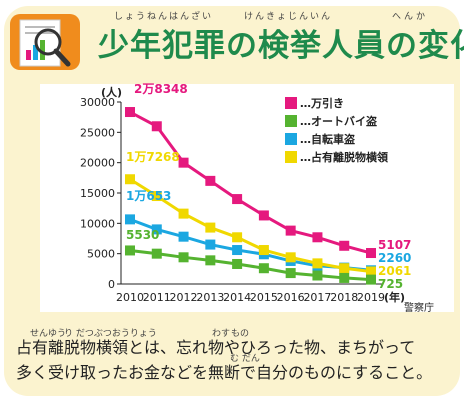 This screenshot has height=400, width=464. What do you see at coordinates (394, 258) in the screenshot?
I see `data-label-last: 2260` at bounding box center [394, 258].